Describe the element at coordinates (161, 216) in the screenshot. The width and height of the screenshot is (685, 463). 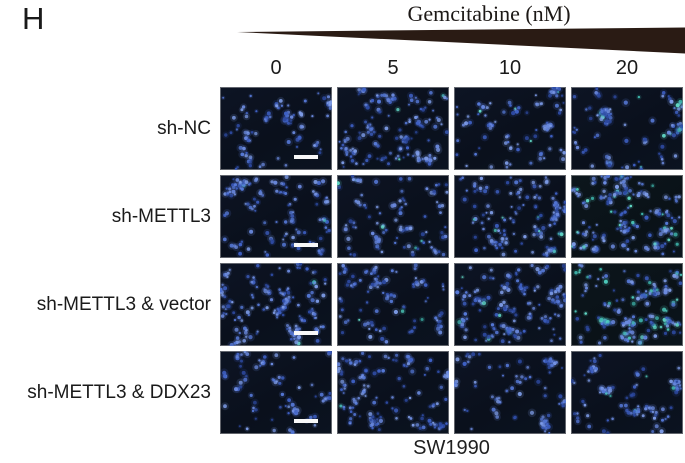
I see `row-label-sh-mettl3: sh-METTL3` at that location.